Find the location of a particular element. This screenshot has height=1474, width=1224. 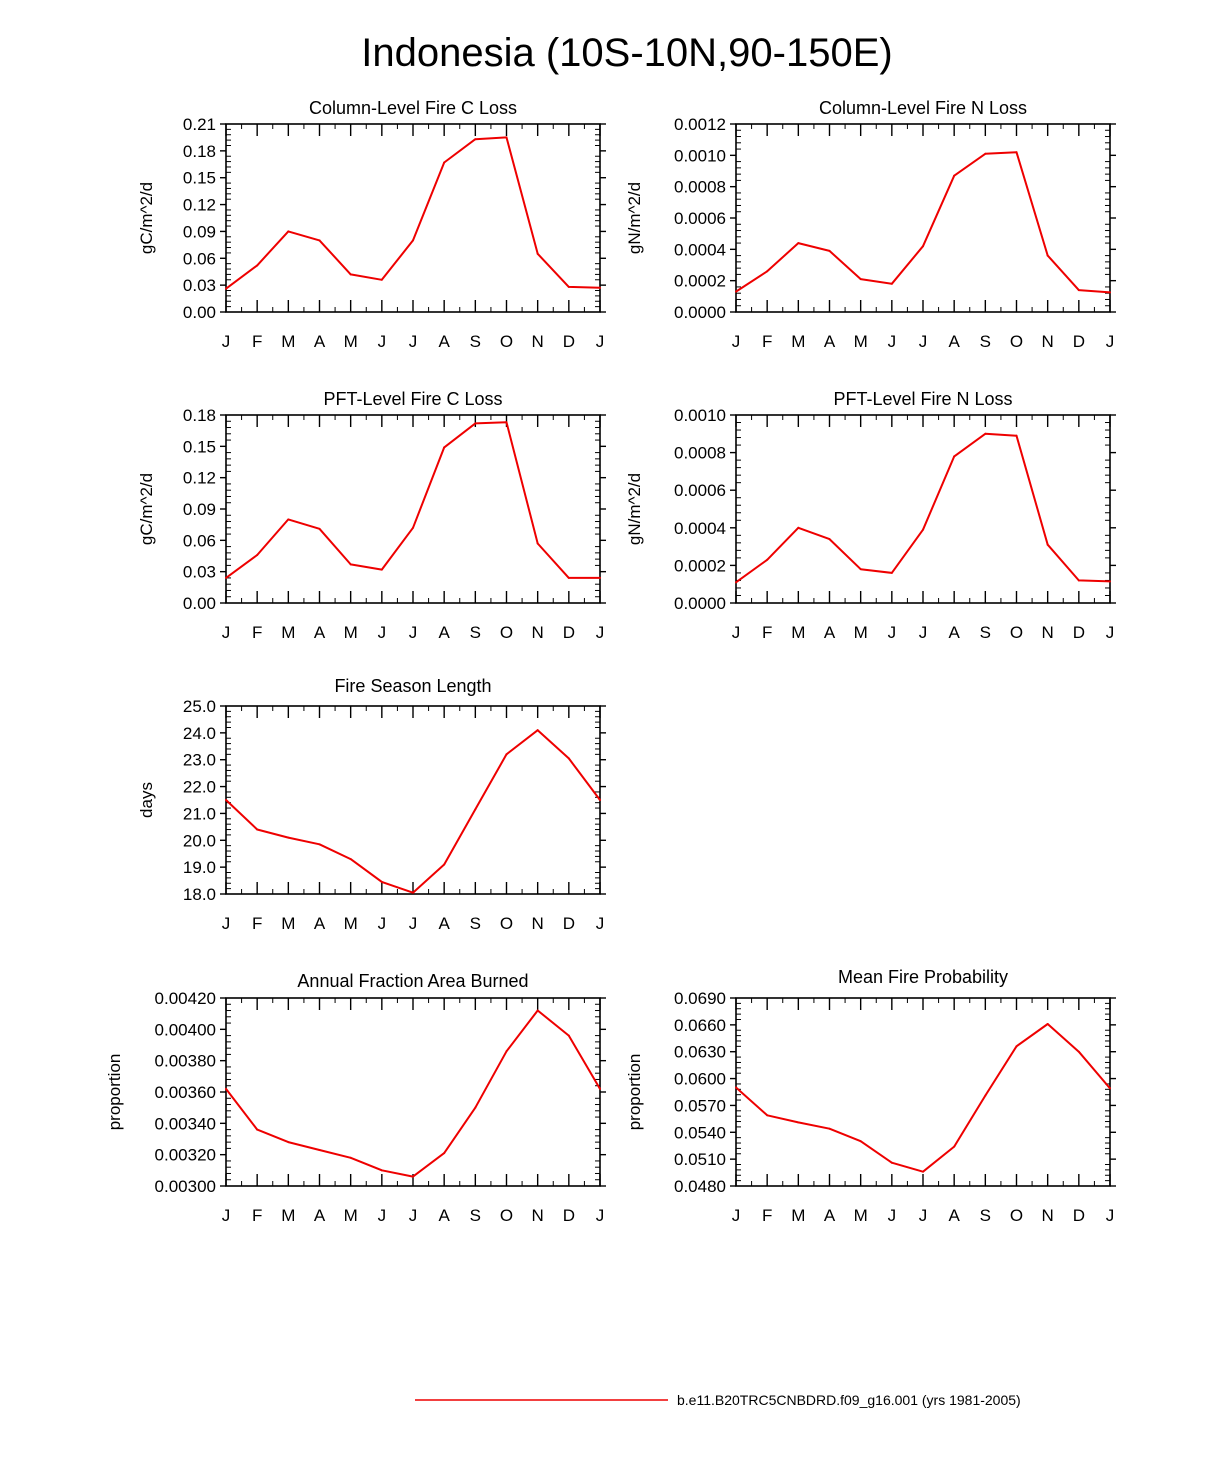

y-tick-label: 0.0600 is located at coordinates (700, 1079).